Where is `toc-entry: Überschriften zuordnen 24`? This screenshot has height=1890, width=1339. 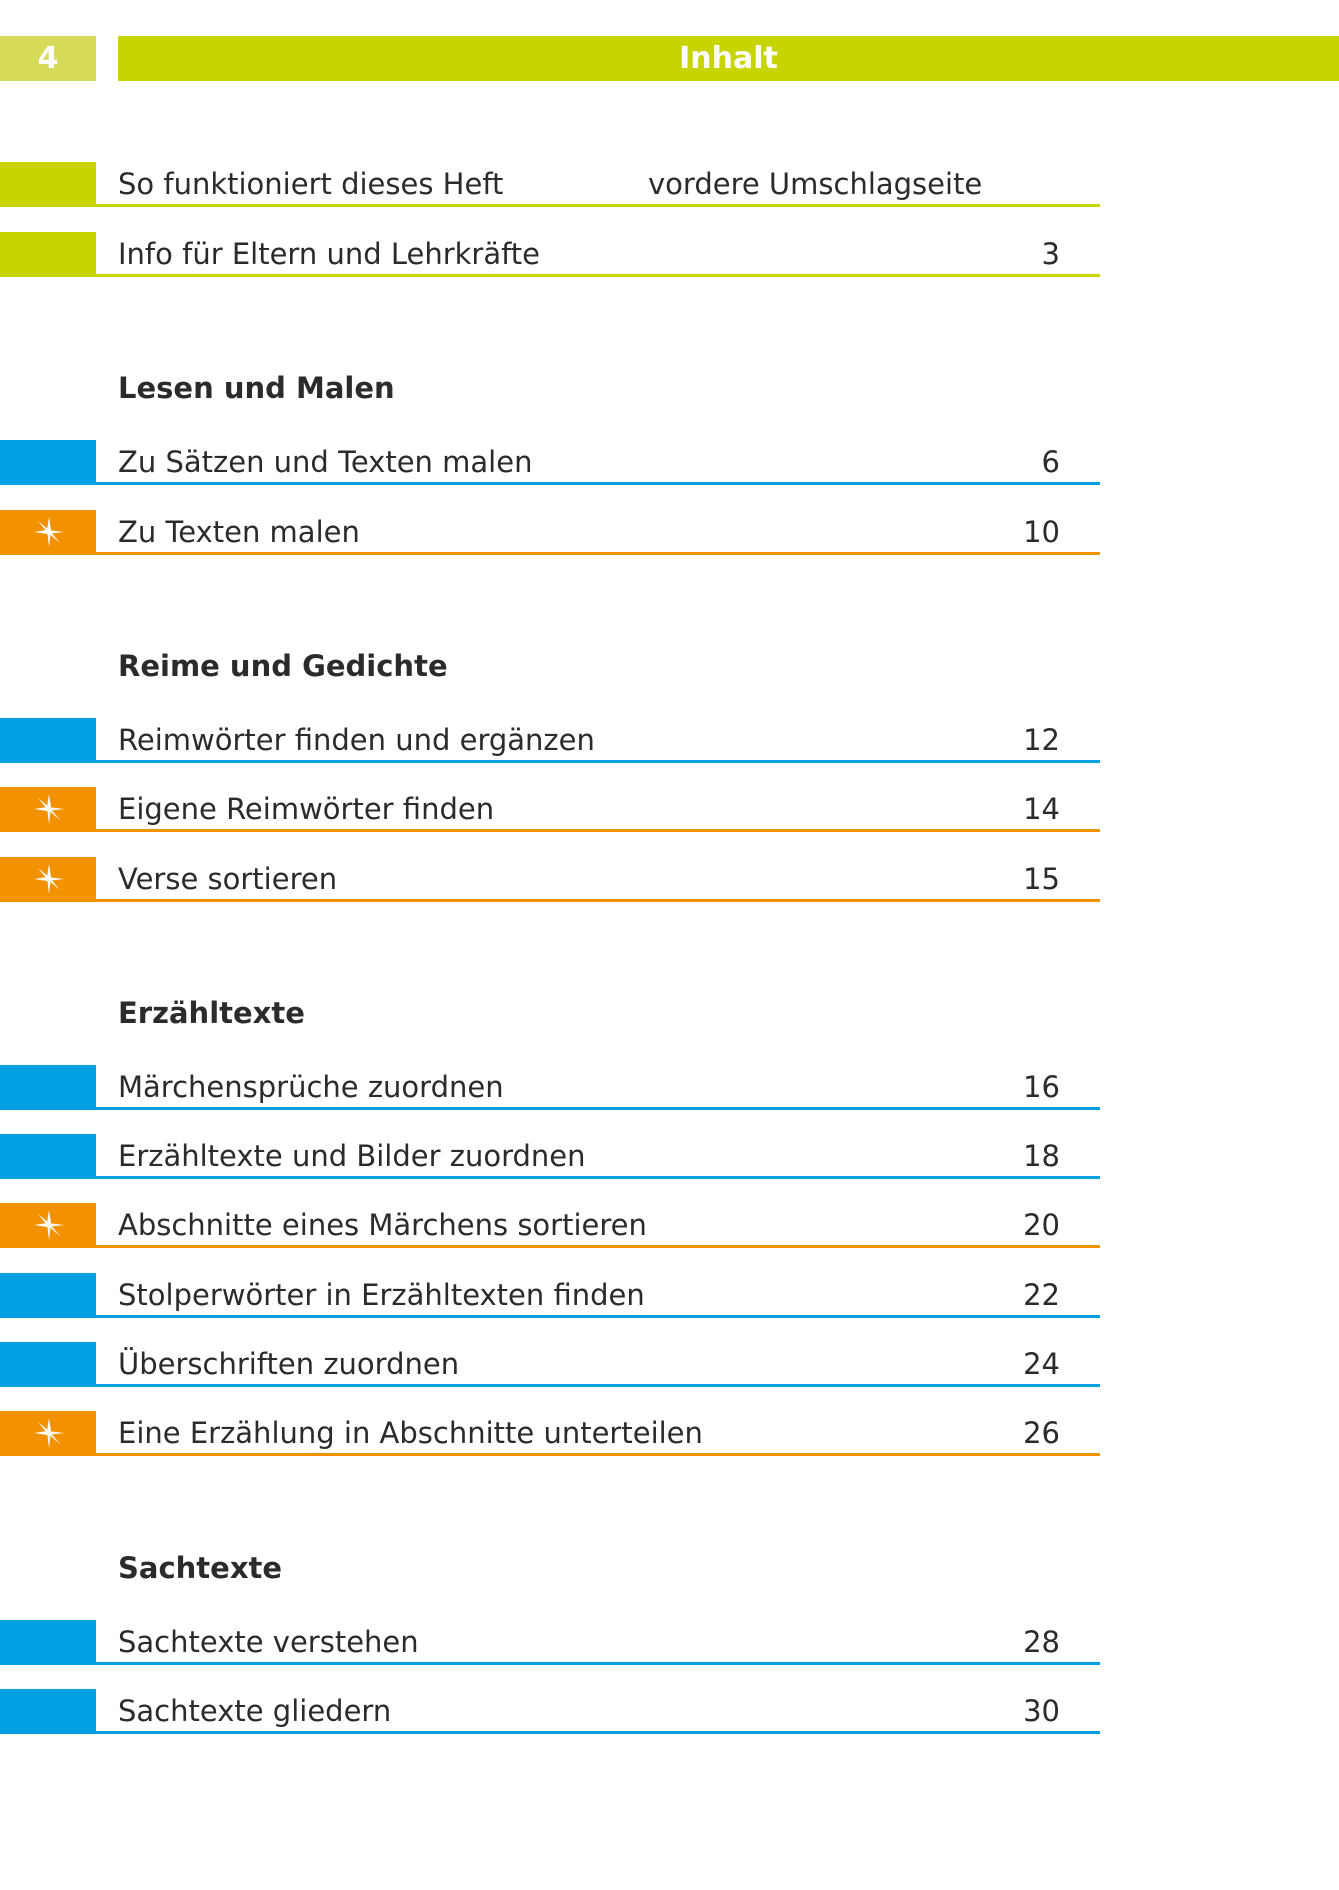 toc-entry: Überschriften zuordnen 24 is located at coordinates (550, 1364).